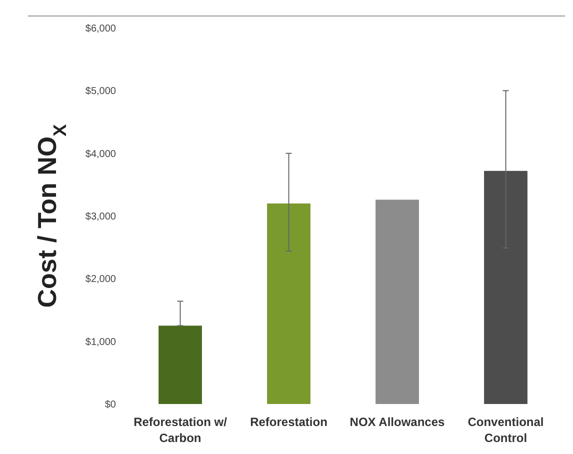 The image size is (573, 454). Describe the element at coordinates (100, 154) in the screenshot. I see `y-tick-label: $4,000` at that location.